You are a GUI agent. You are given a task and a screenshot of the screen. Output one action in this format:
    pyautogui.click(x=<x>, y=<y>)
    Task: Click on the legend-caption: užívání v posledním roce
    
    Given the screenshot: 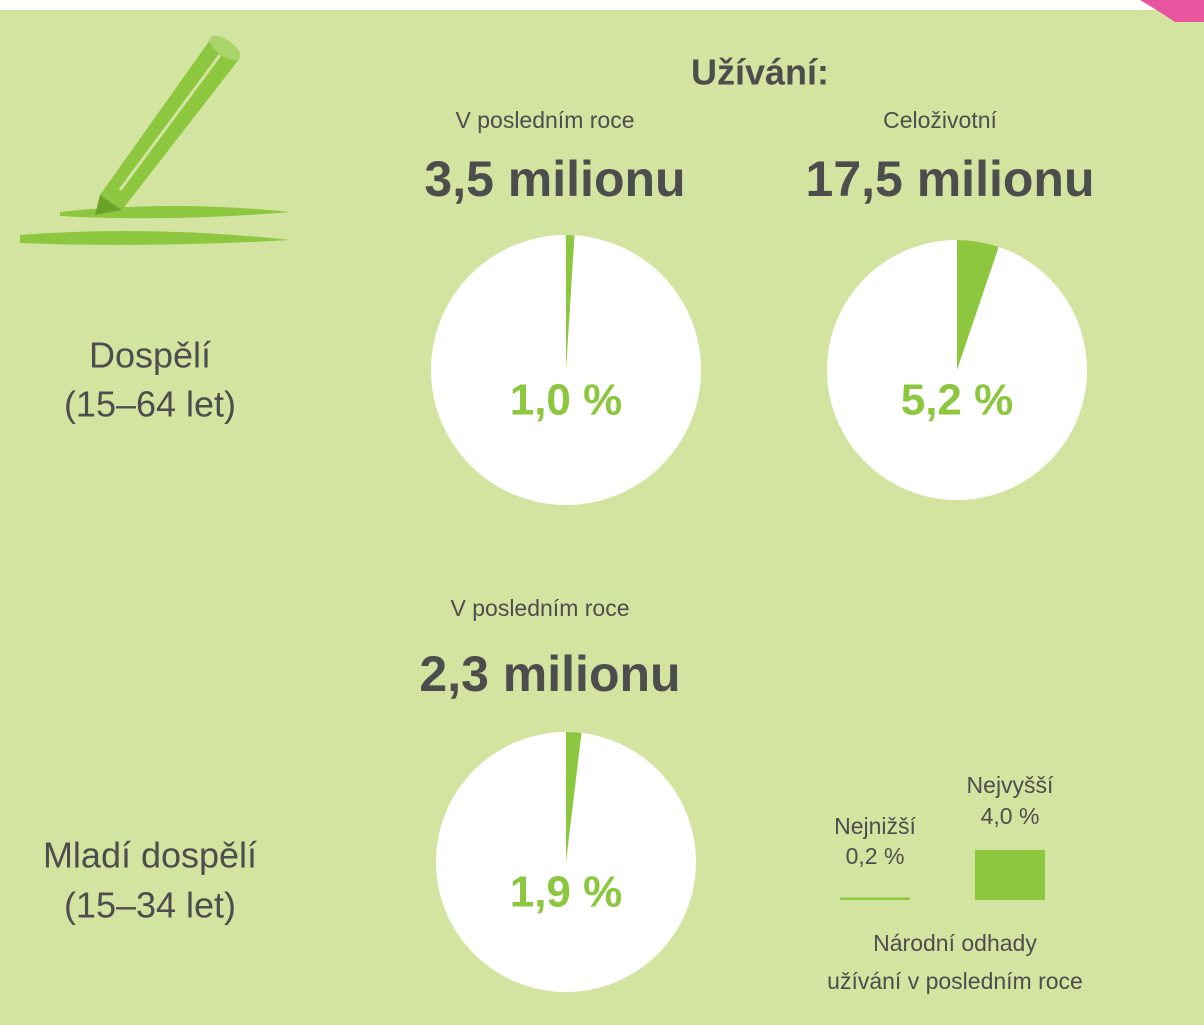 What is the action you would take?
    pyautogui.click(x=955, y=981)
    